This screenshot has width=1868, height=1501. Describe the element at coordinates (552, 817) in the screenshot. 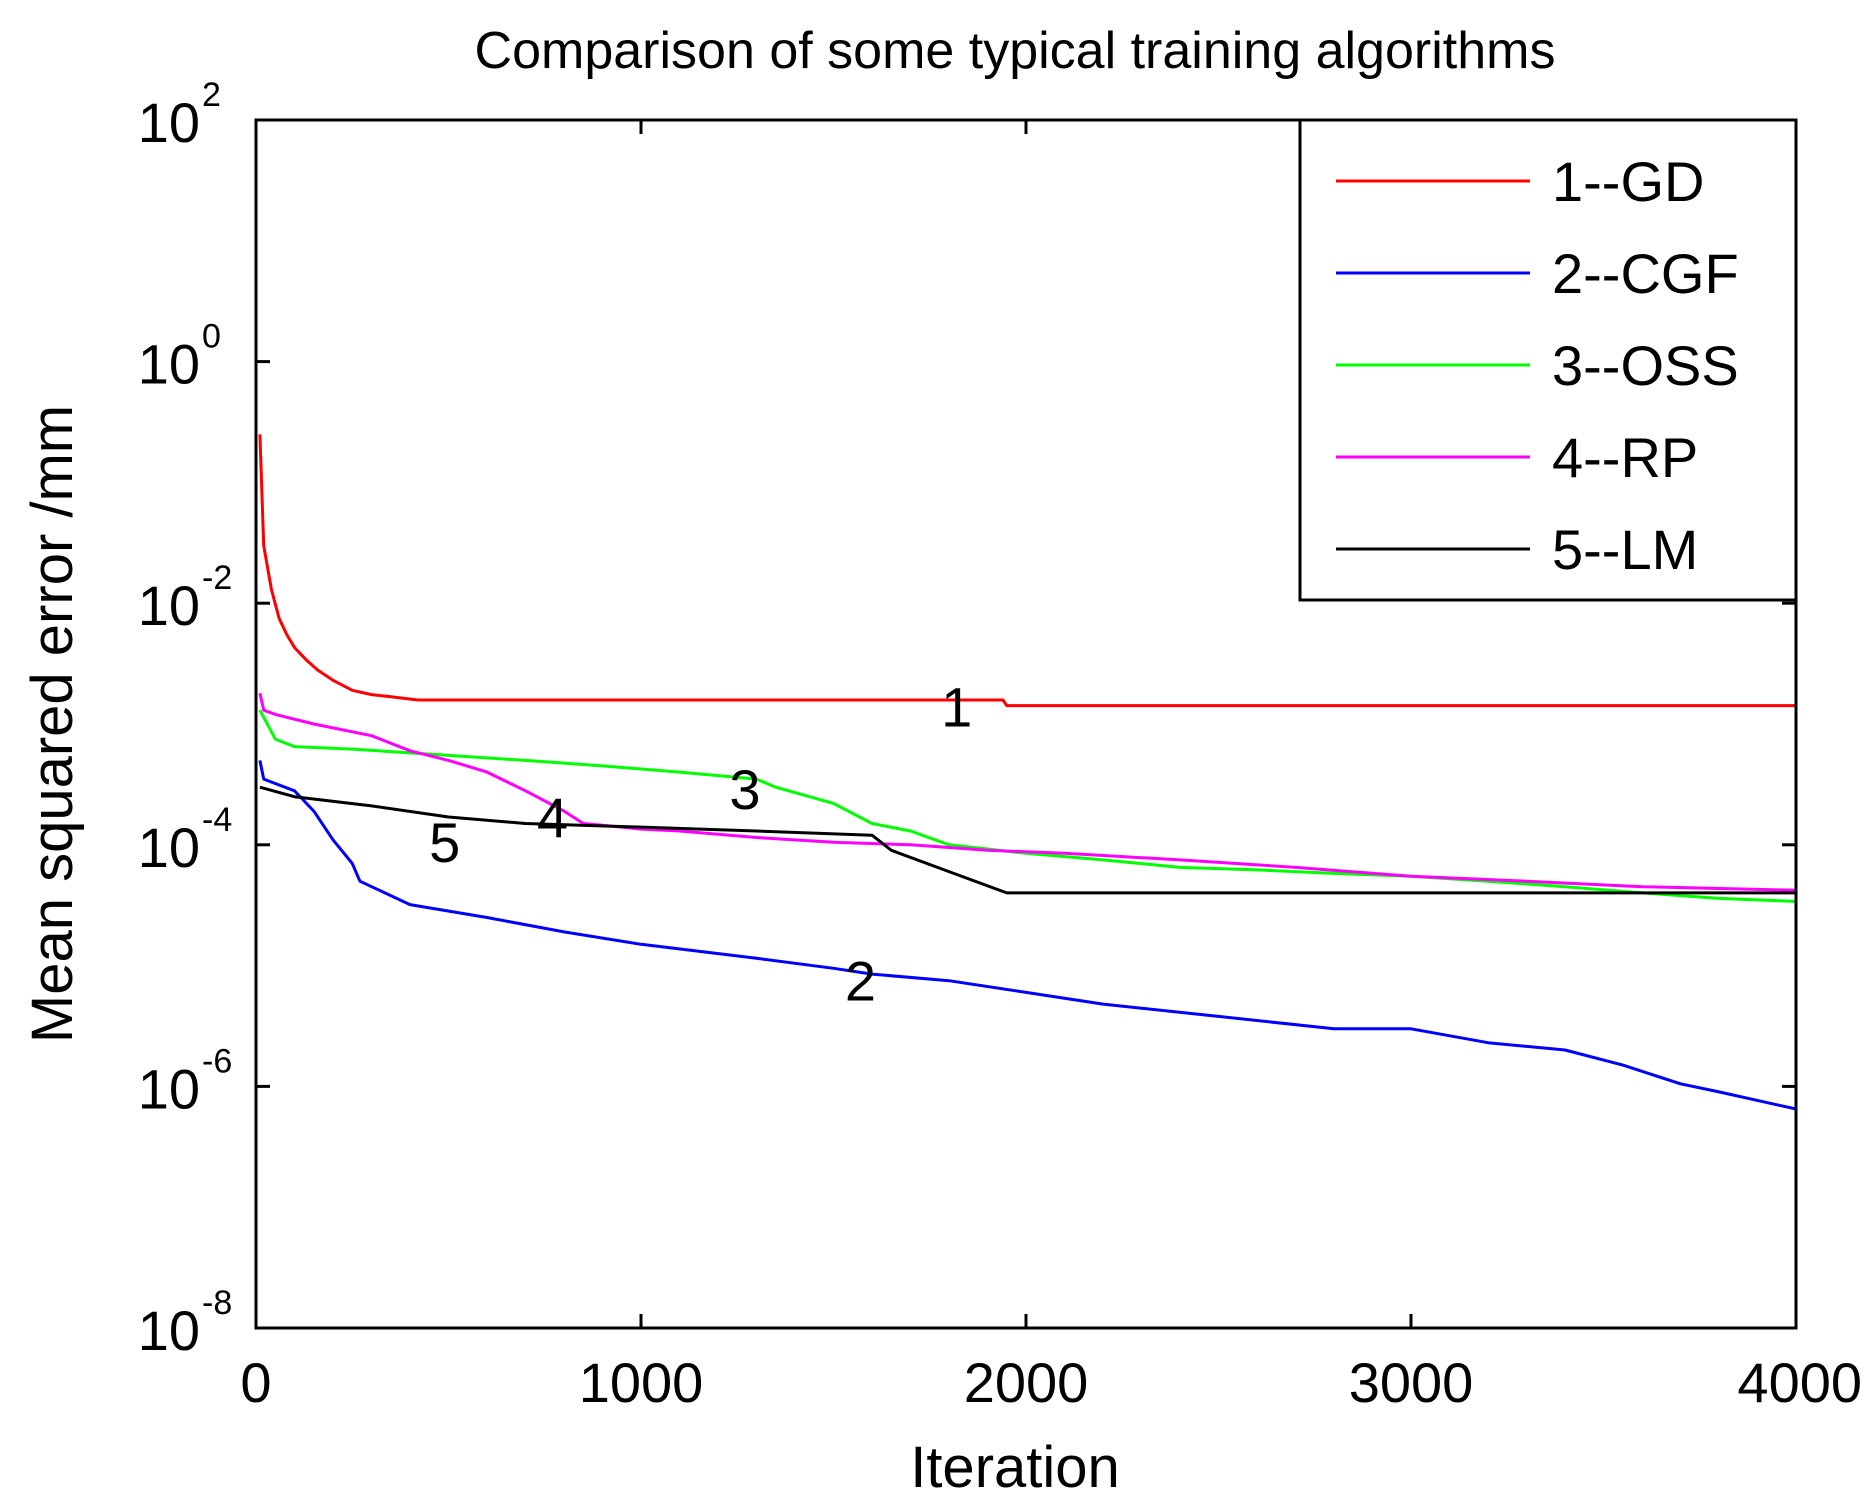

I see `curve-label-4: 4` at that location.